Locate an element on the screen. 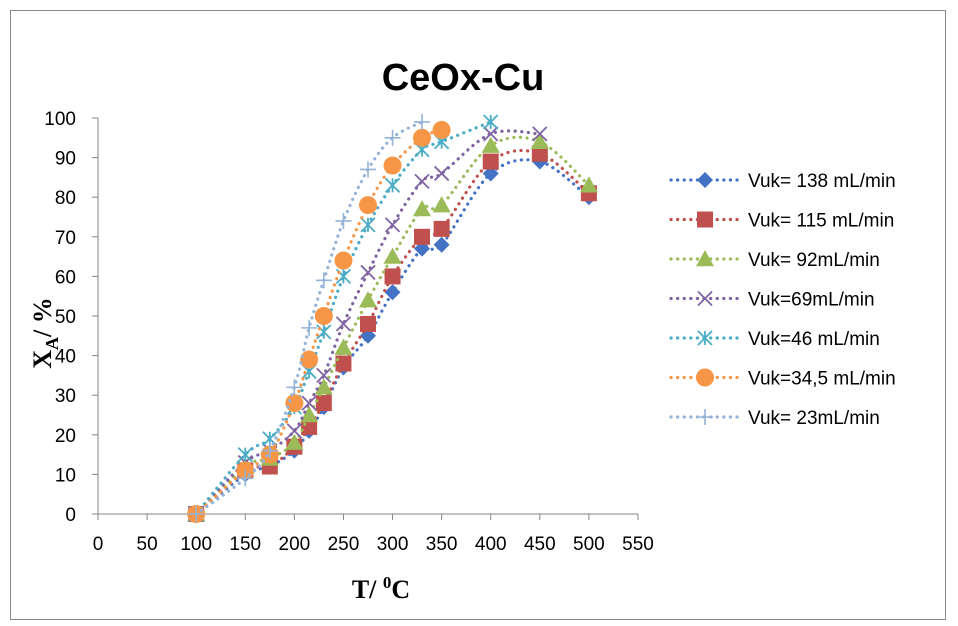  x-tick-label: 400 is located at coordinates (491, 544).